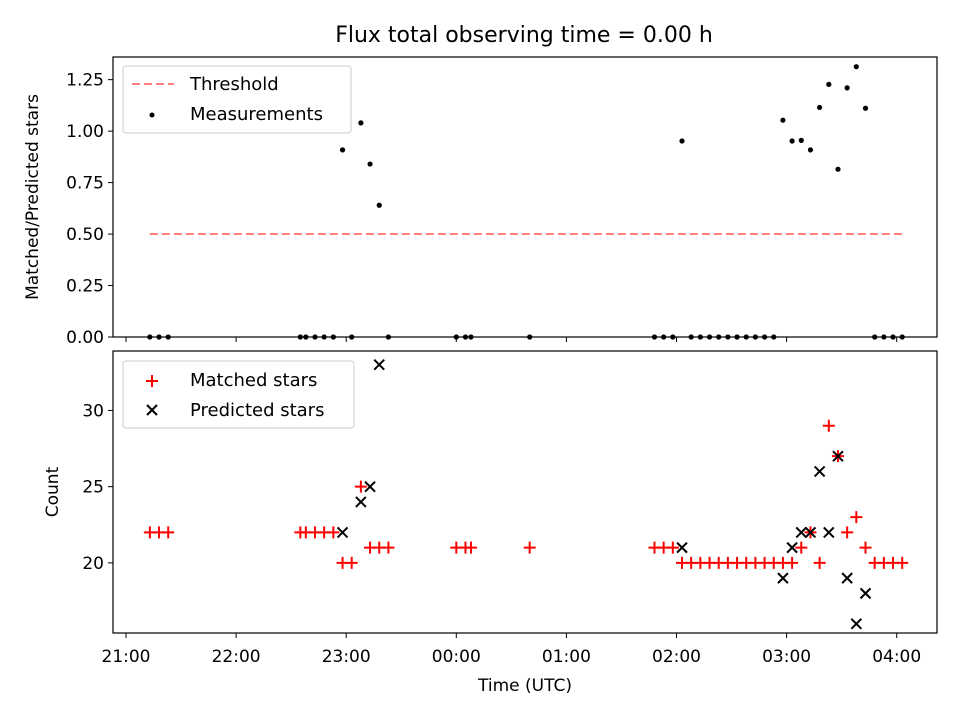 This screenshot has height=720, width=960. I want to click on measurements-legend-swatch, so click(152, 115).